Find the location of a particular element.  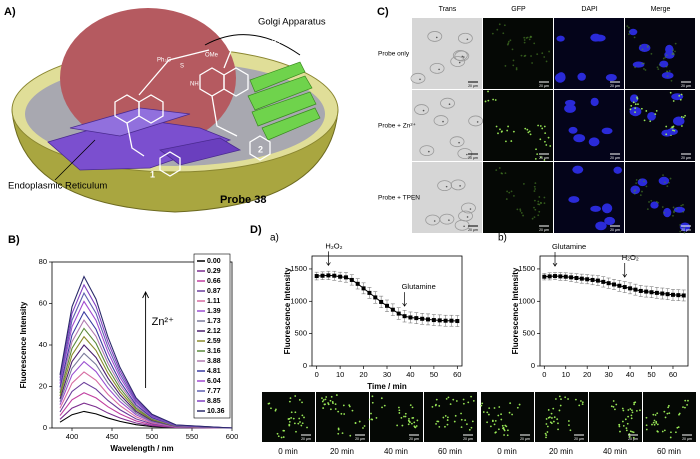

legend-label: 2.59 is located at coordinates (214, 341).